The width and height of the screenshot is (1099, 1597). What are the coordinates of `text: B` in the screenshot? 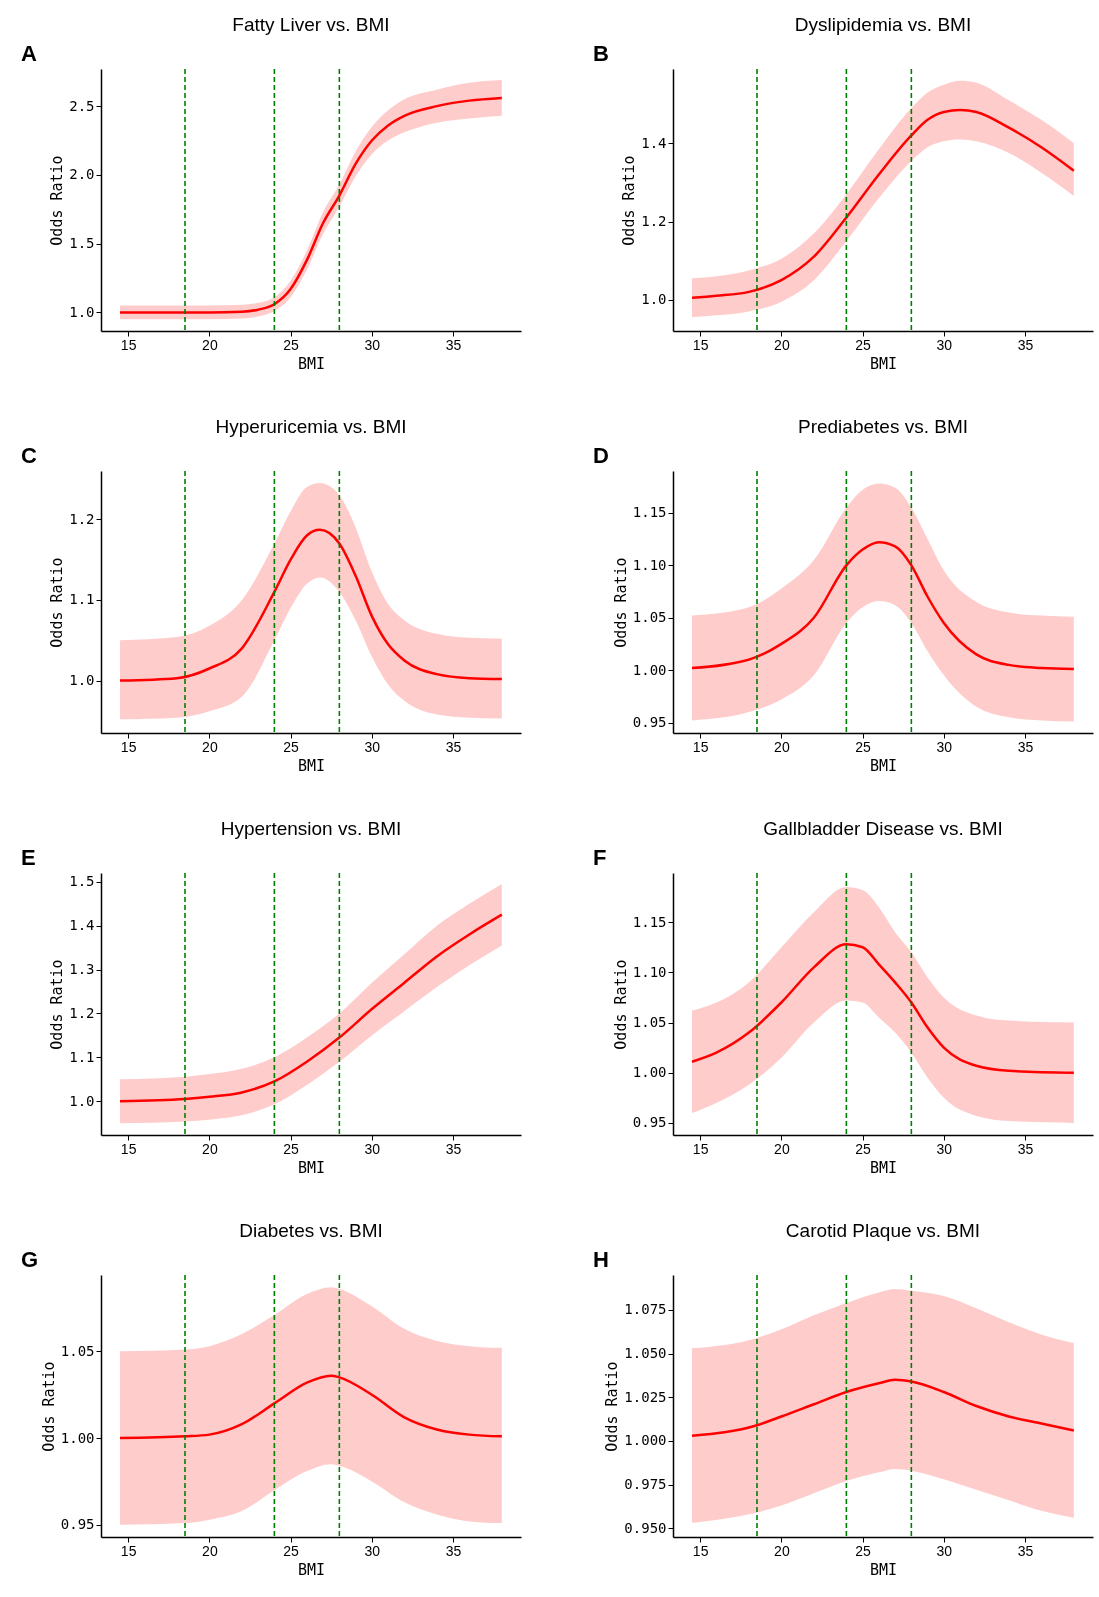 It's located at (601, 53).